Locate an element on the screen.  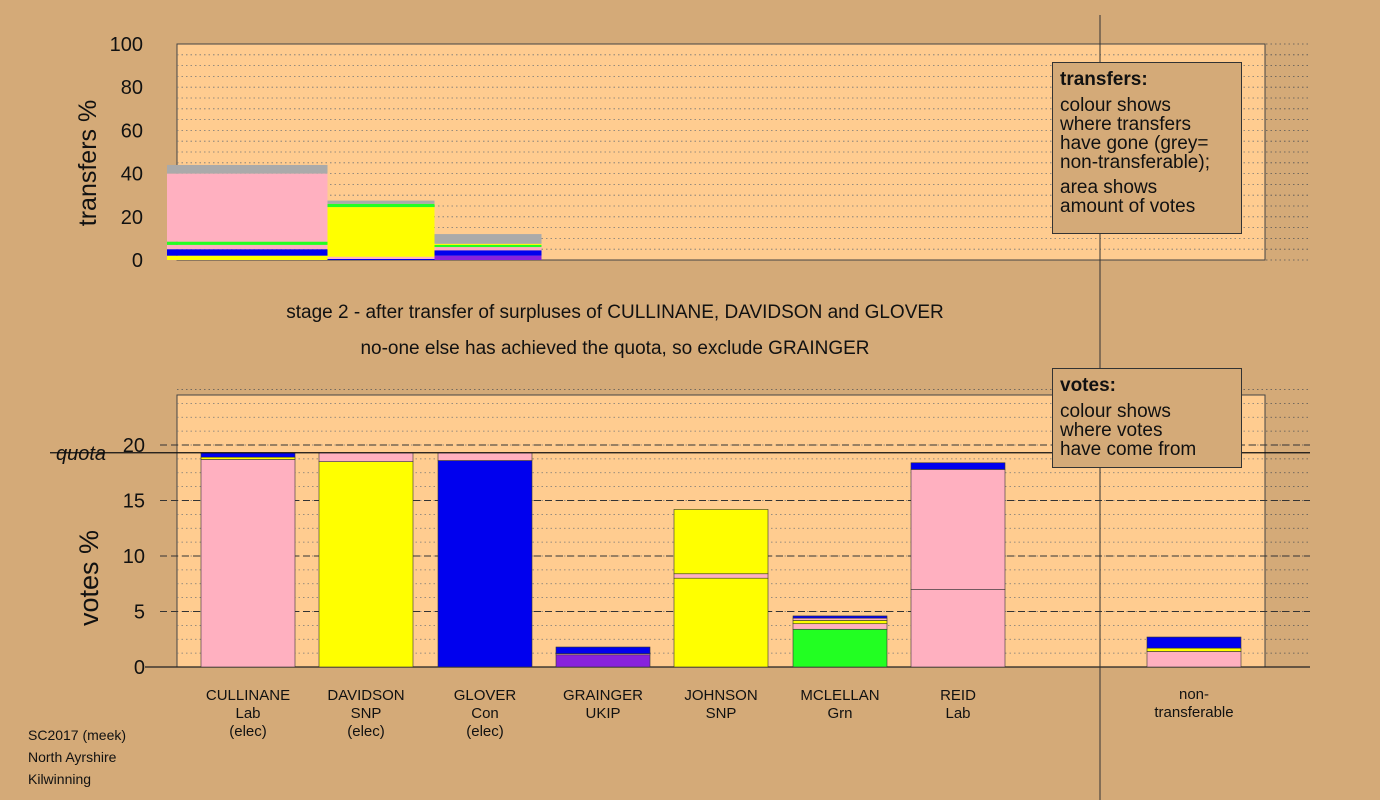
candidate-label: REID Lab is located at coordinates (958, 705).